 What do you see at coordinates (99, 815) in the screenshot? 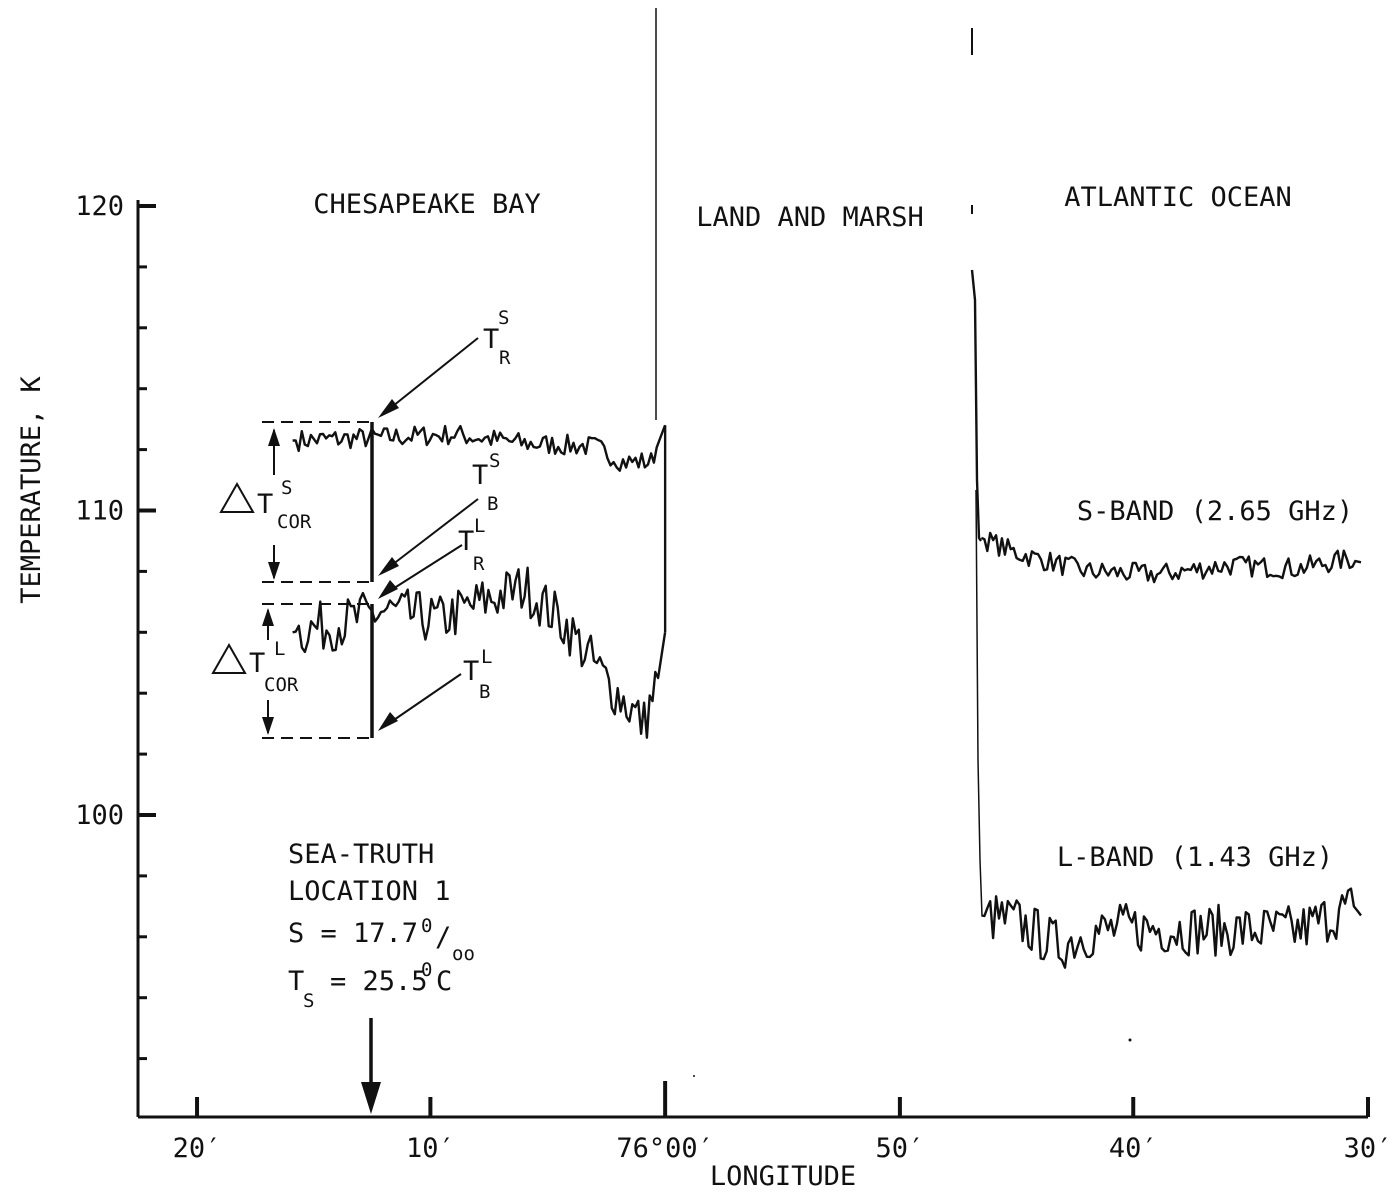
I see `y-tick-label-100: 100` at bounding box center [99, 815].